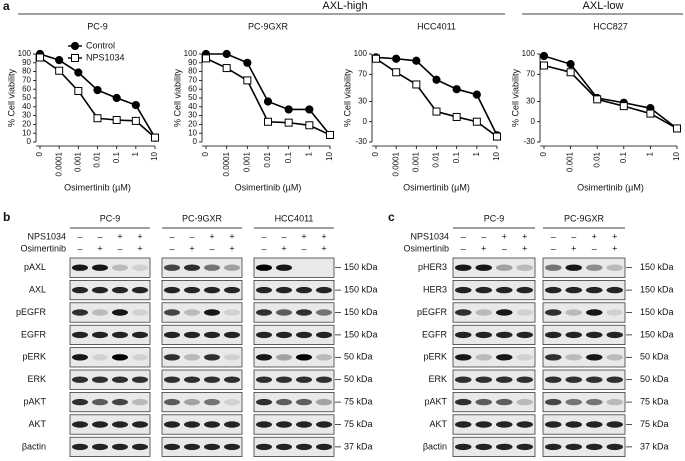 Image resolution: width=685 pixels, height=461 pixels. What do you see at coordinates (6, 6) in the screenshot?
I see `panel-label: a` at bounding box center [6, 6].